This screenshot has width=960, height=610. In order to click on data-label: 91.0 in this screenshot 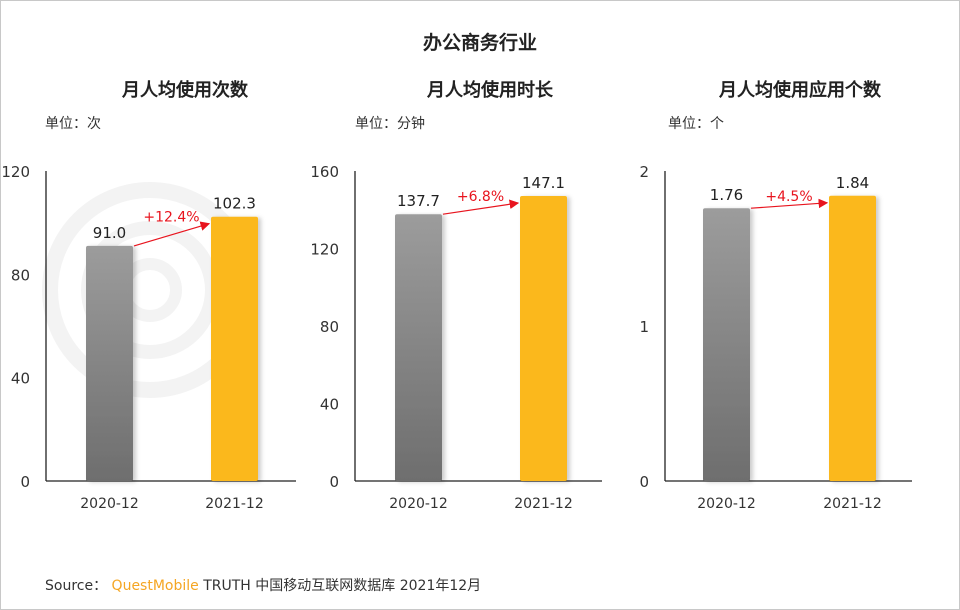, I will do `click(109, 233)`.